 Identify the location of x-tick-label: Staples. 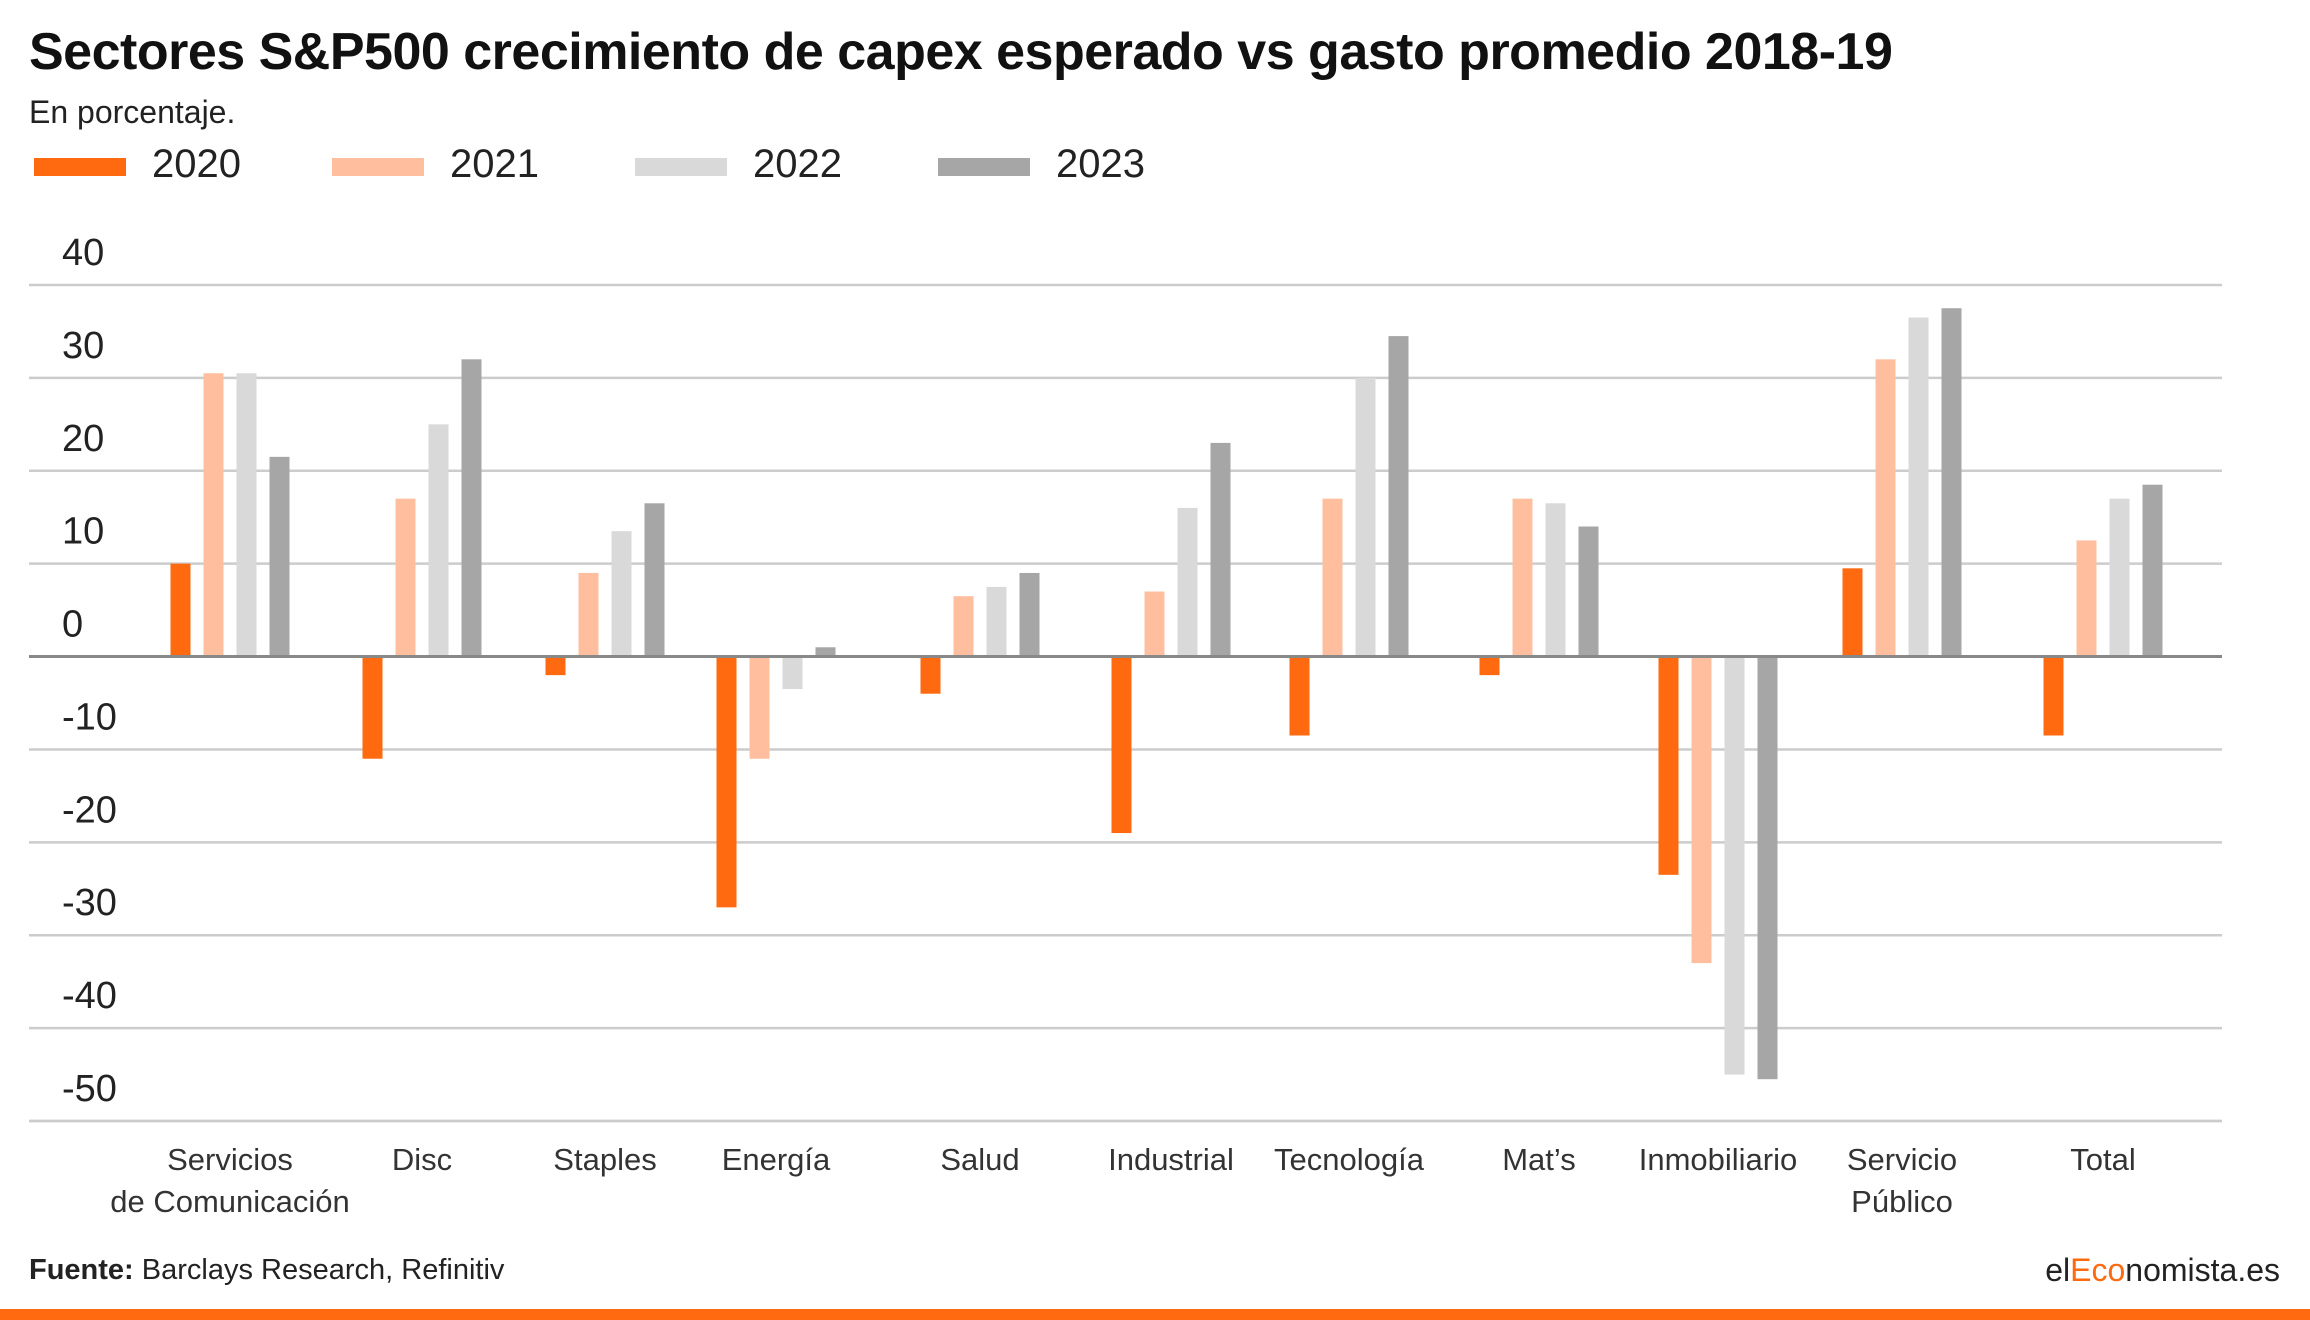
(604, 1159).